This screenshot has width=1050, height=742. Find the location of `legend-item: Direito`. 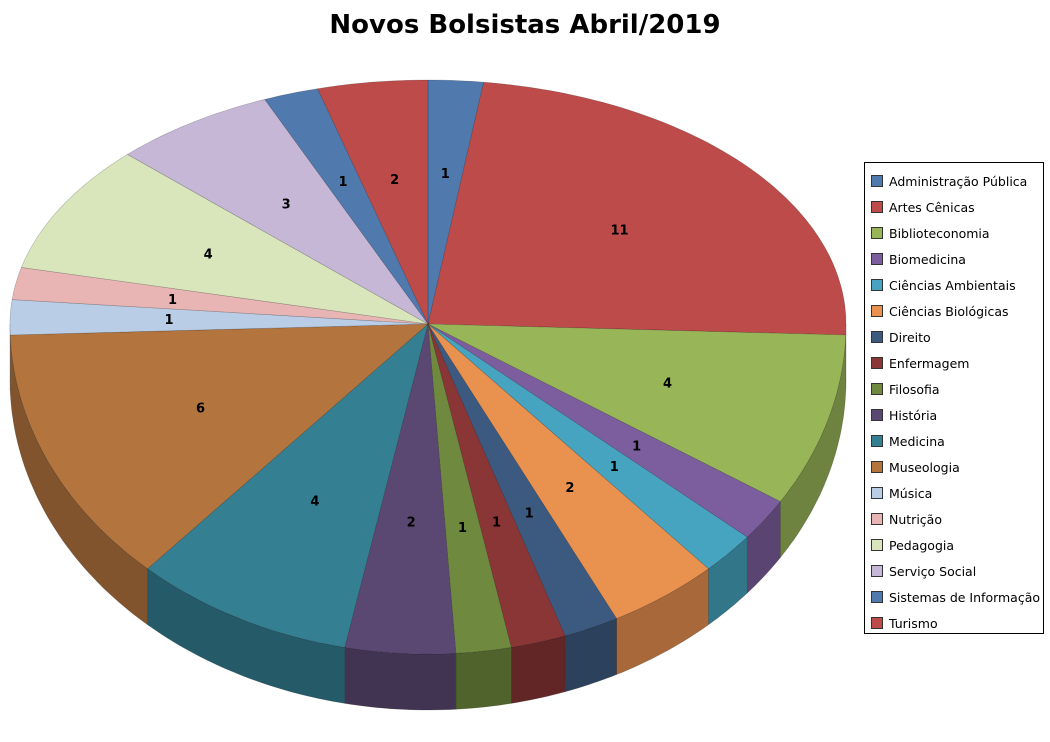

legend-item: Direito is located at coordinates (957, 337).